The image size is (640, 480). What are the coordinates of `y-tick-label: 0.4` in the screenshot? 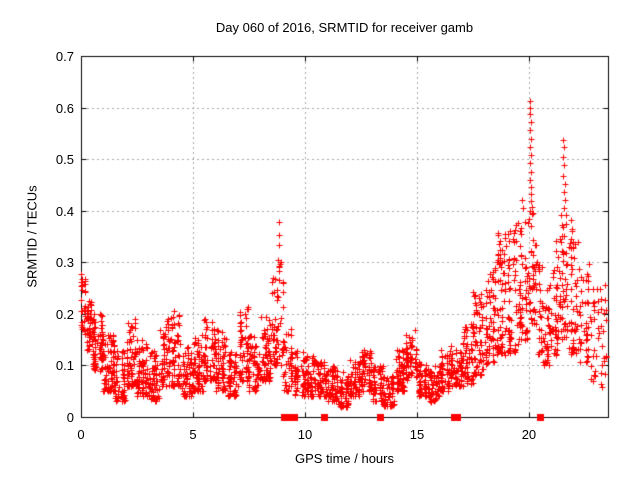 It's located at (64, 211).